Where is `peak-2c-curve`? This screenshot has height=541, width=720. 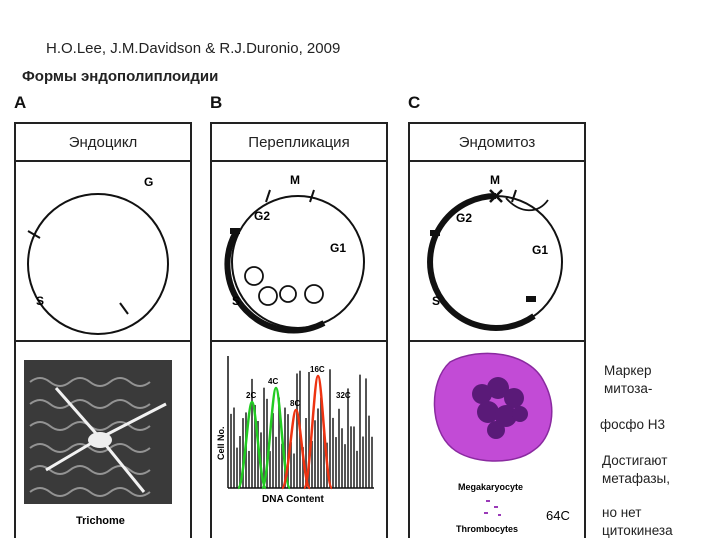
peak-2c-curve is located at coordinates (252, 445).